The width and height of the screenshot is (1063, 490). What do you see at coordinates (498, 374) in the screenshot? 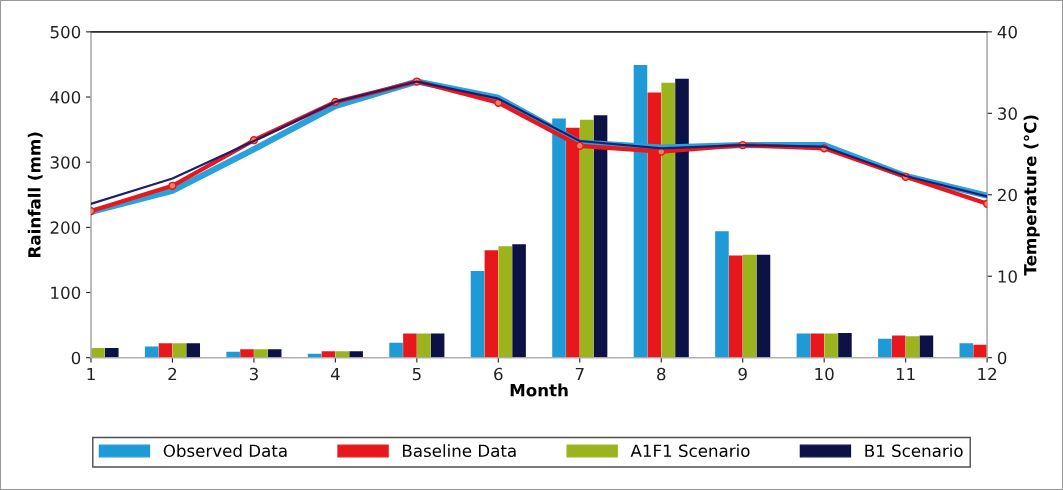
I see `x-tick-label: 6` at bounding box center [498, 374].